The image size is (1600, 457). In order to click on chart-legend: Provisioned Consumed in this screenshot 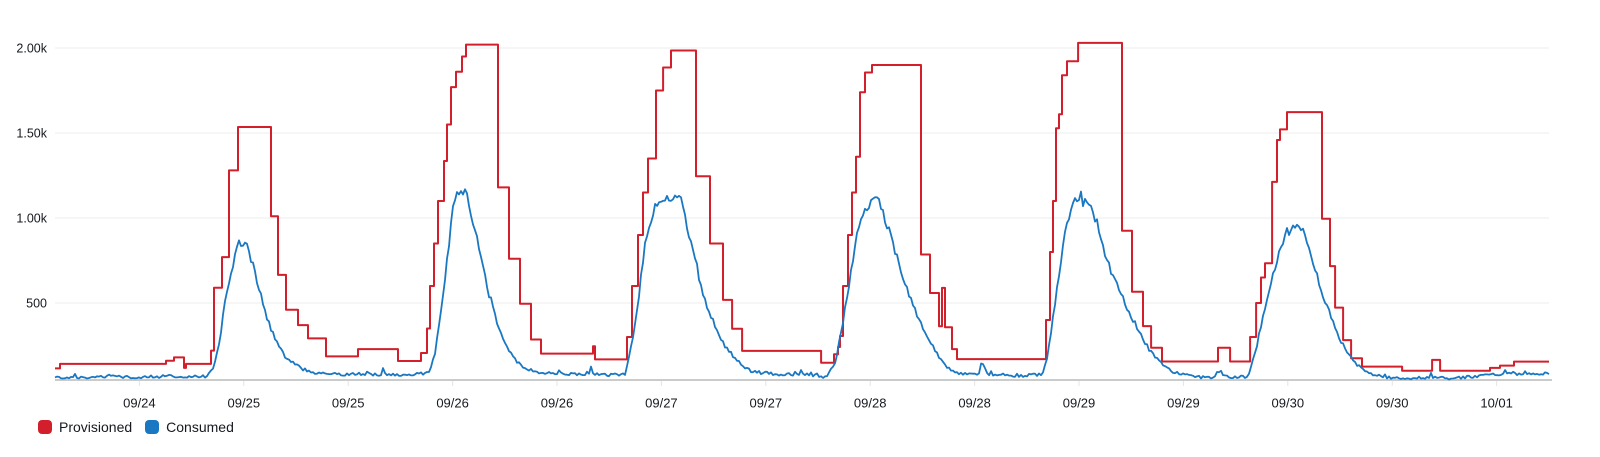, I will do `click(136, 427)`.